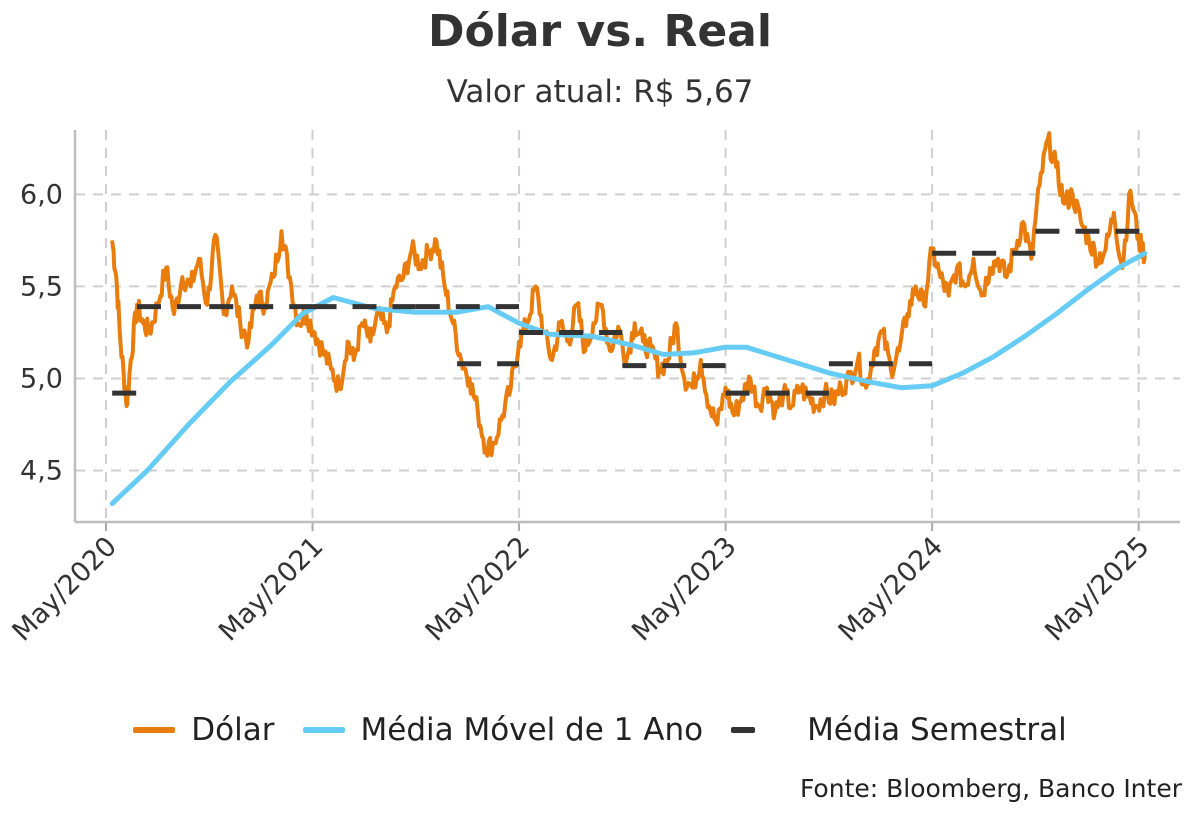 The image size is (1200, 824). I want to click on x-tick-label: May/2024, so click(891, 589).